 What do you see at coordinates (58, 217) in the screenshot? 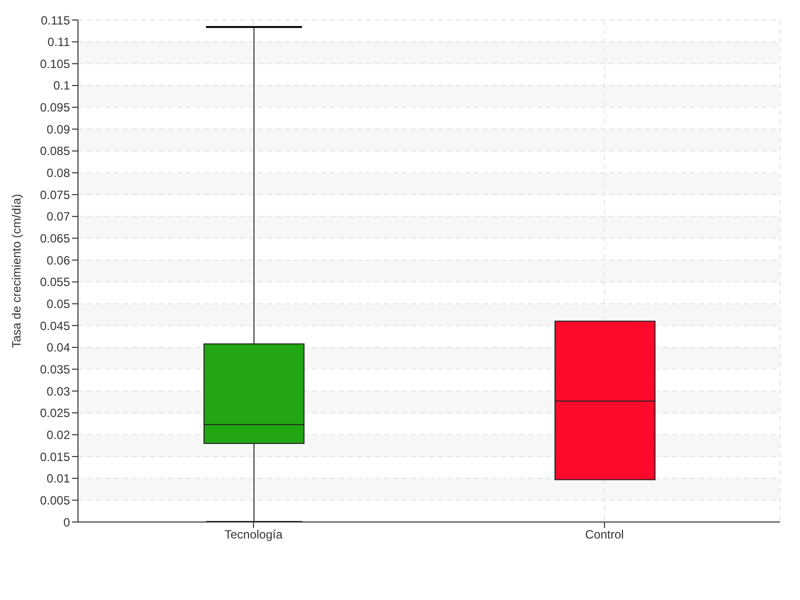
I see `y-tick-label: 0.07` at bounding box center [58, 217].